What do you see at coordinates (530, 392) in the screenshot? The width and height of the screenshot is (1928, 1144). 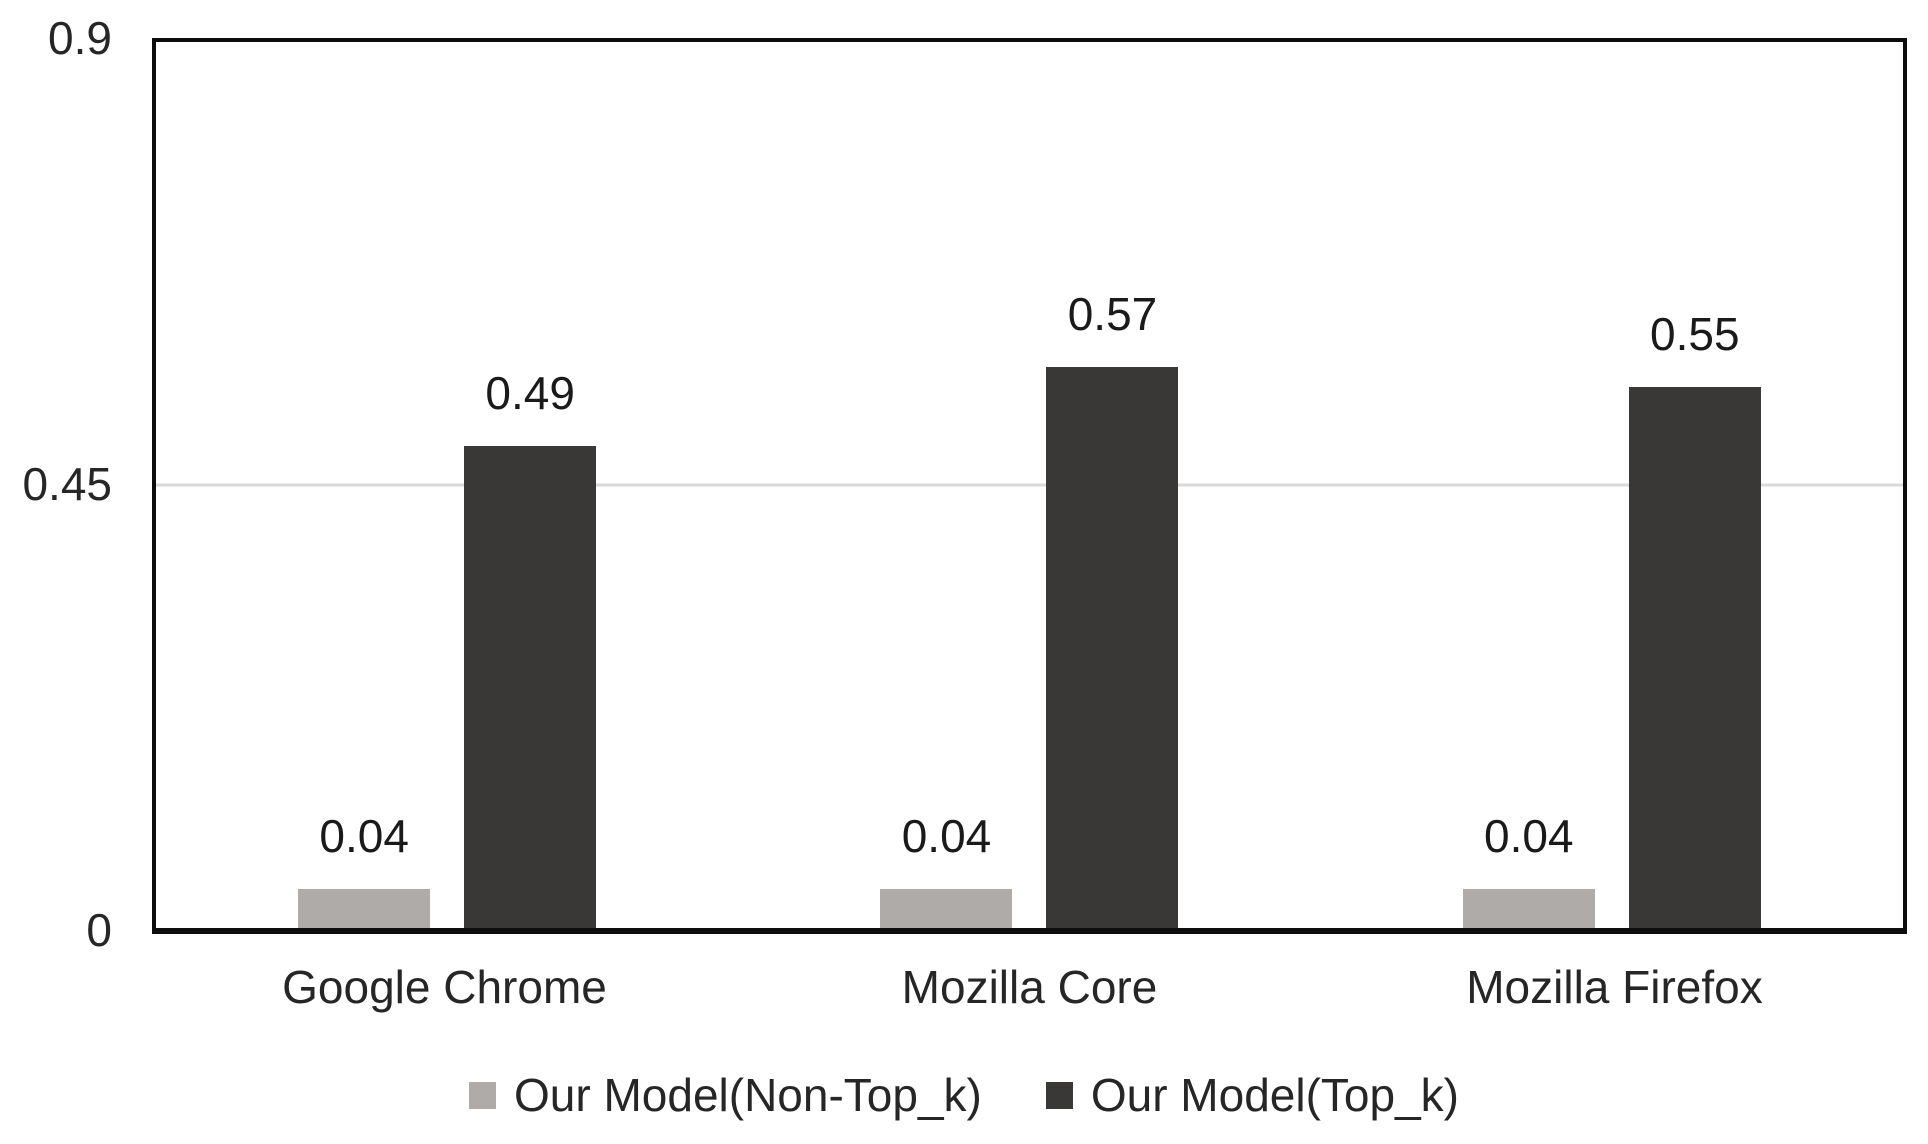 I see `bar-value-label: 0.49` at bounding box center [530, 392].